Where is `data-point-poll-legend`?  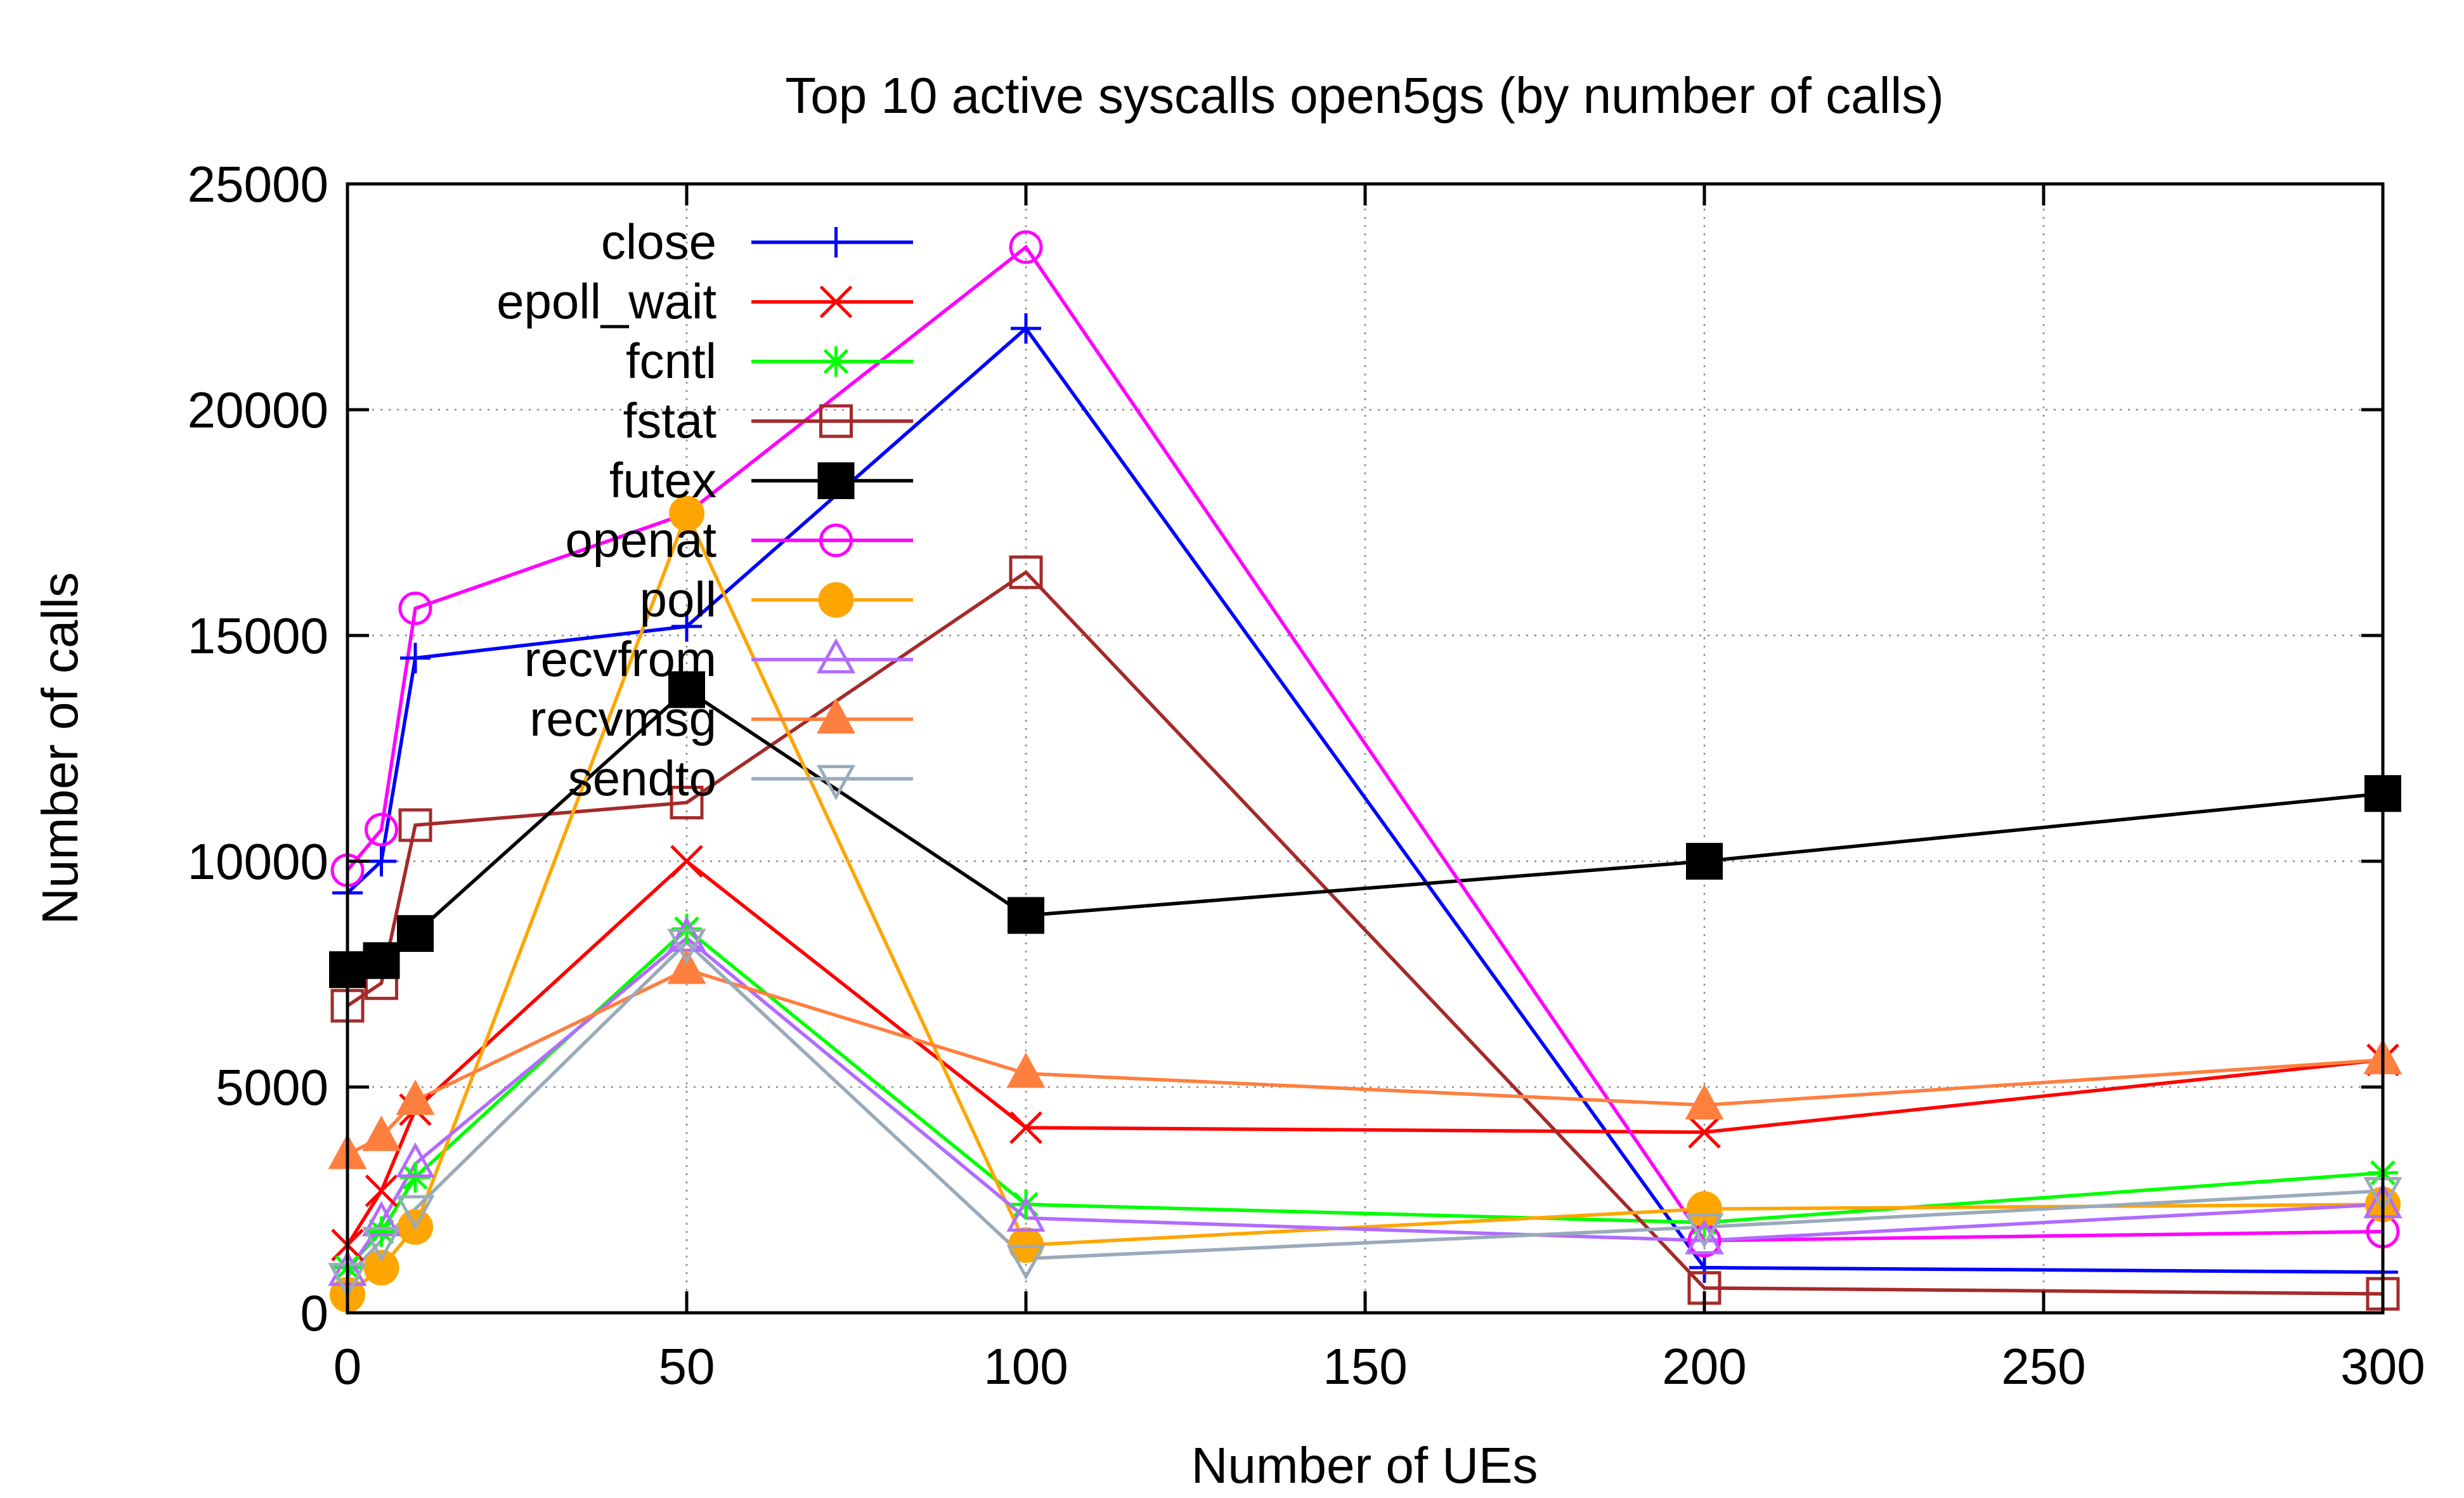 data-point-poll-legend is located at coordinates (836, 600).